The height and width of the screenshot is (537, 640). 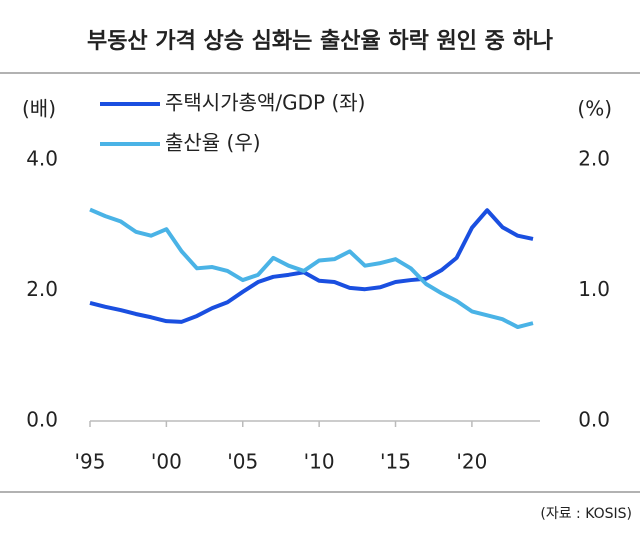 I want to click on y-tick-label: 4.0, so click(x=42, y=159).